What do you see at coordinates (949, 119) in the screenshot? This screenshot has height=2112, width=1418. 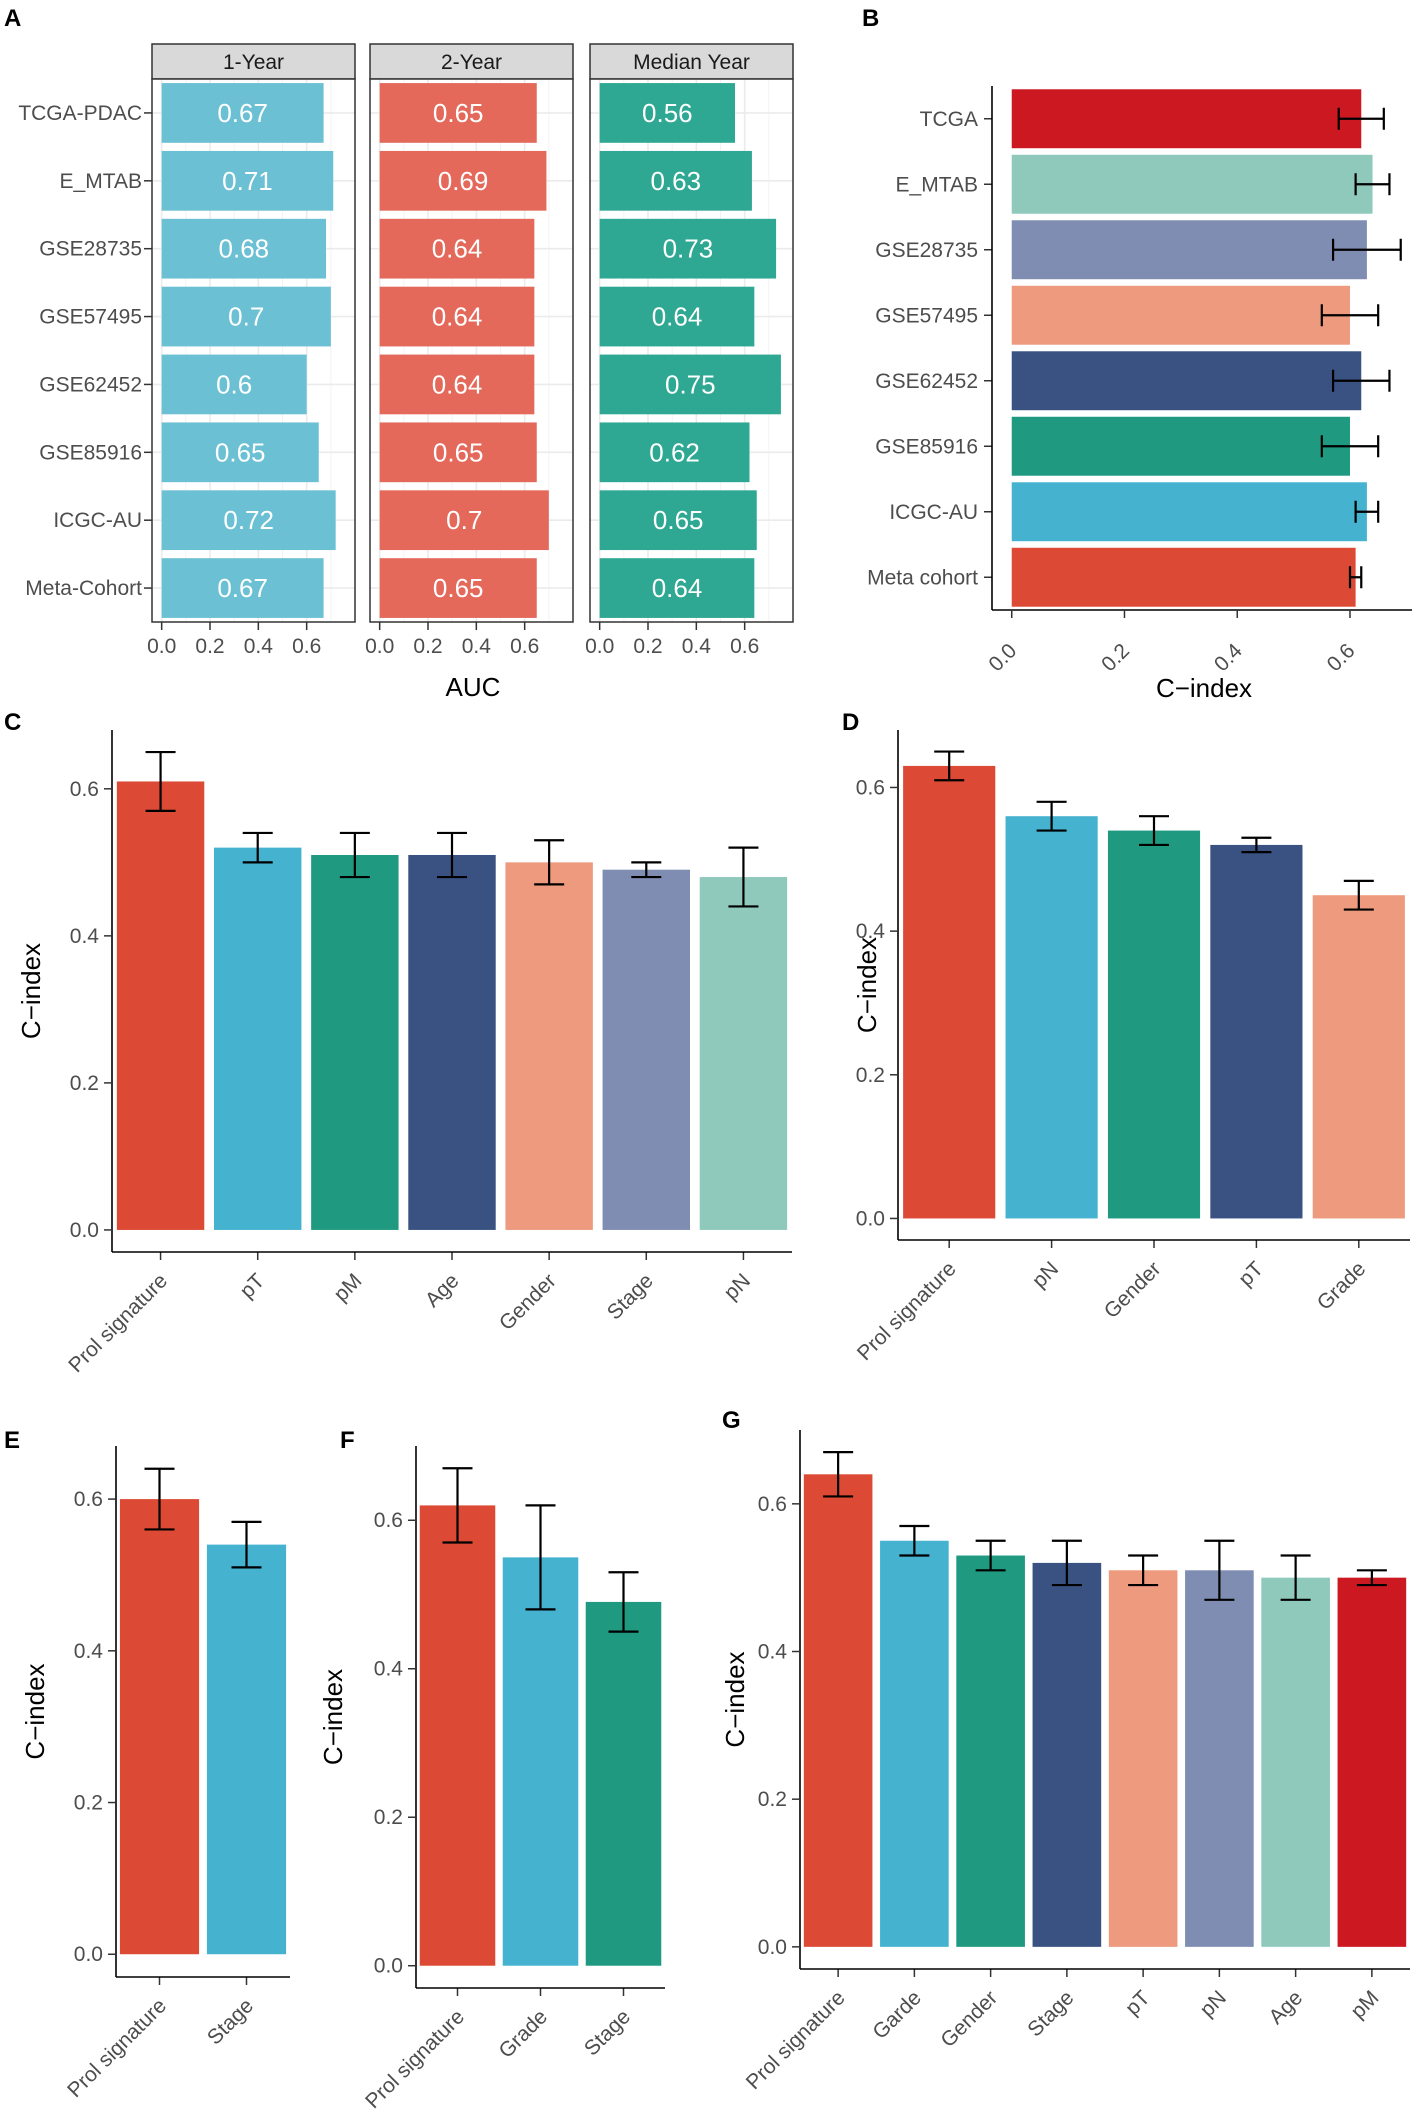 I see `category-label-tcga: TCGA` at bounding box center [949, 119].